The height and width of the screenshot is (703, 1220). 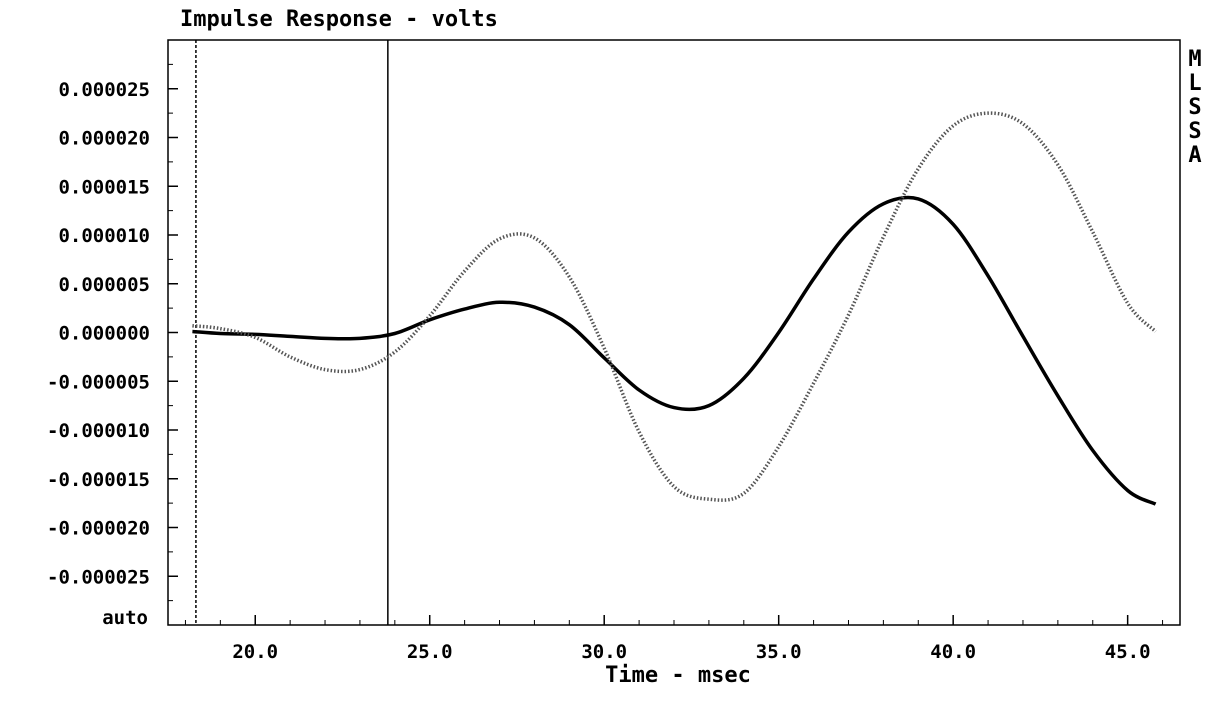 I want to click on y-tick-label: 0.000020, so click(x=104, y=139).